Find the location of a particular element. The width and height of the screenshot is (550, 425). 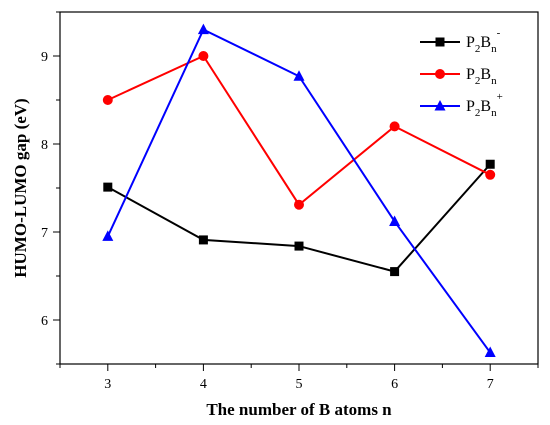

y-tick-label: 6 is located at coordinates (44, 321).